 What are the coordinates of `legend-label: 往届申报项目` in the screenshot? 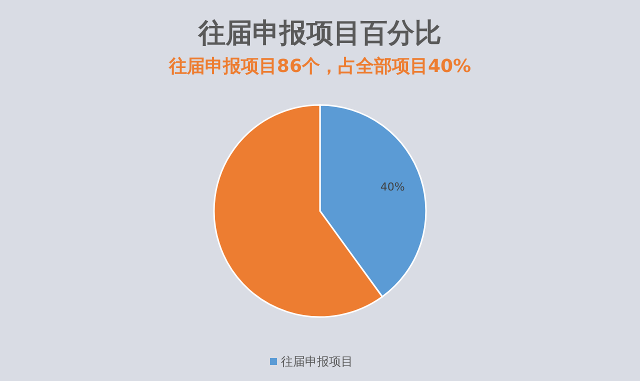 It's located at (317, 361).